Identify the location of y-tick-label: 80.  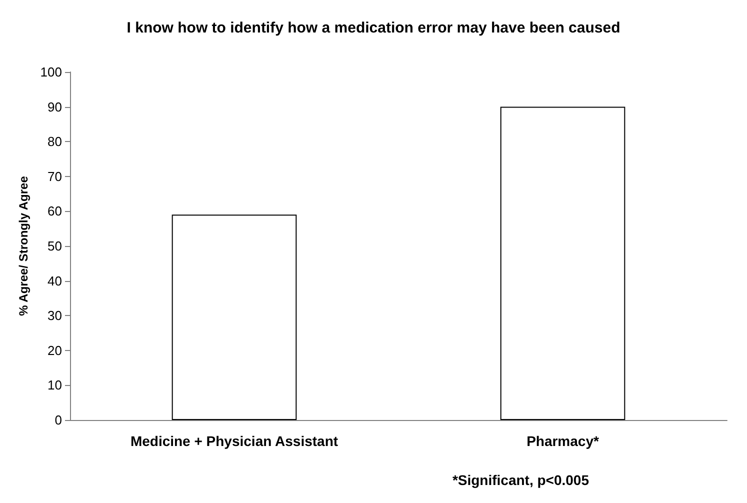
(55, 142).